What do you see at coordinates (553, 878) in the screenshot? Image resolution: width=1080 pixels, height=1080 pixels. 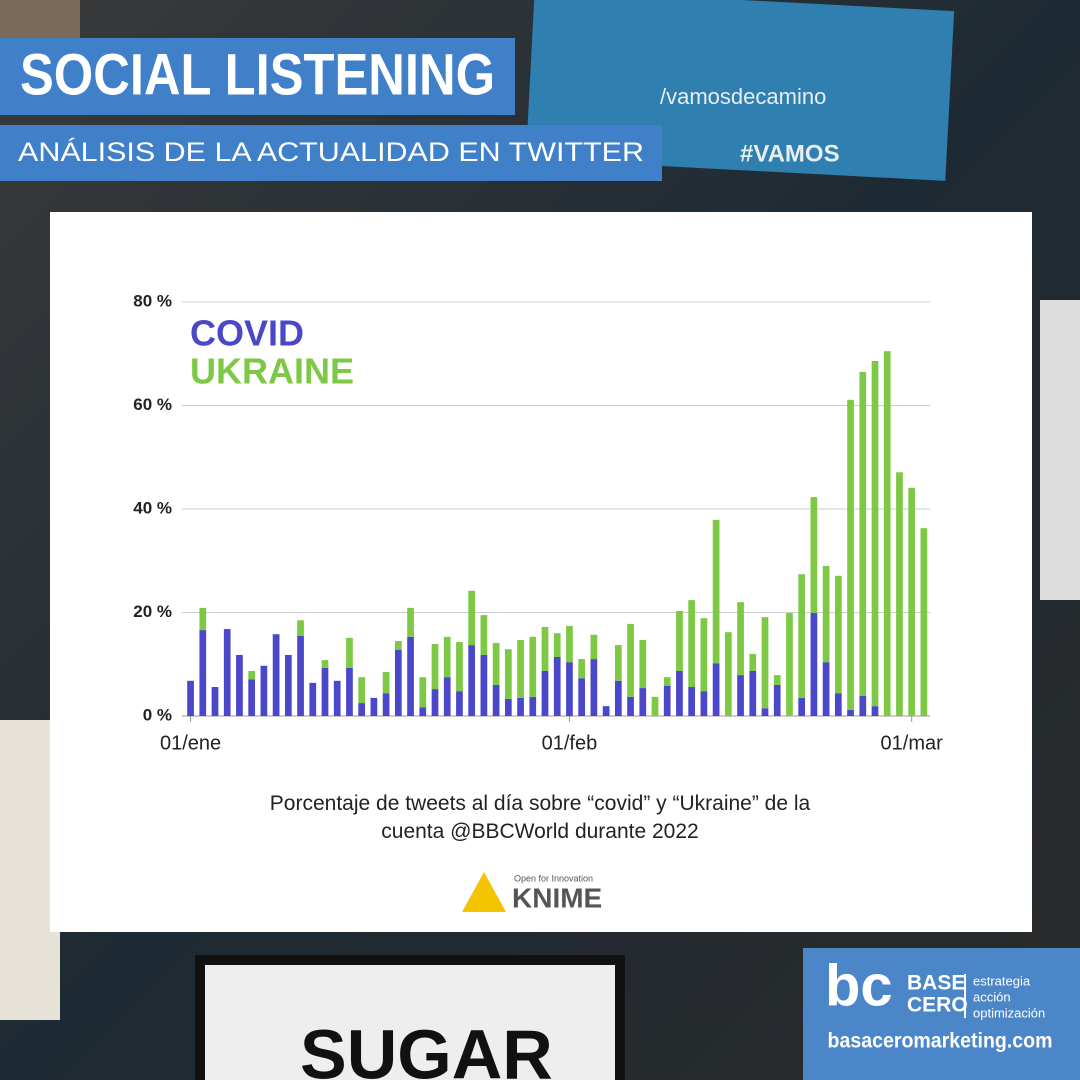 I see `credit-tagline: Open for Innovation` at bounding box center [553, 878].